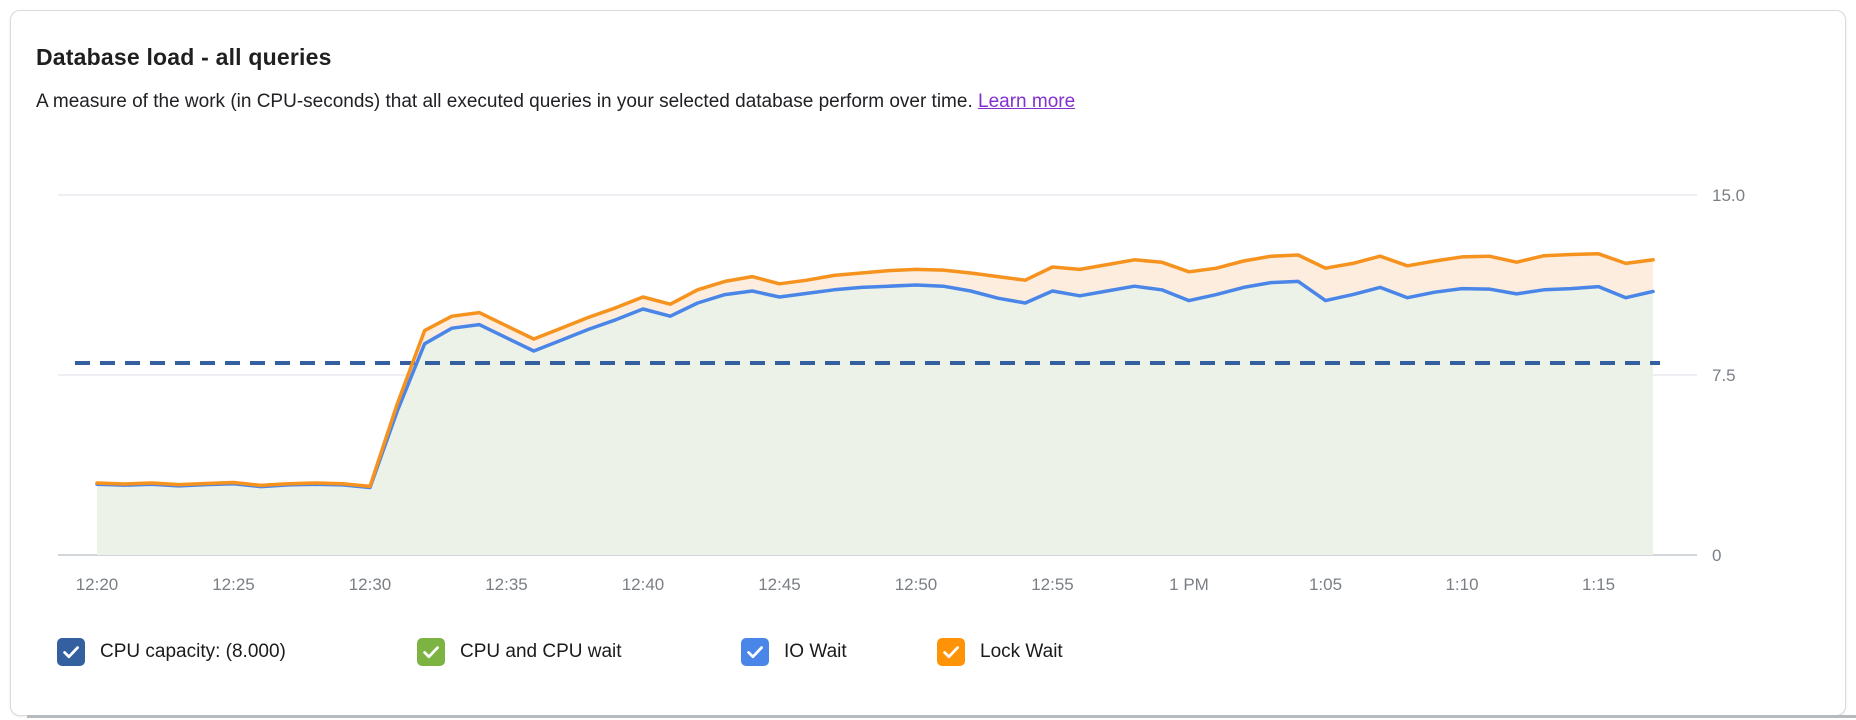 This screenshot has height=720, width=1856. I want to click on x-tick-label: 12:25, so click(233, 584).